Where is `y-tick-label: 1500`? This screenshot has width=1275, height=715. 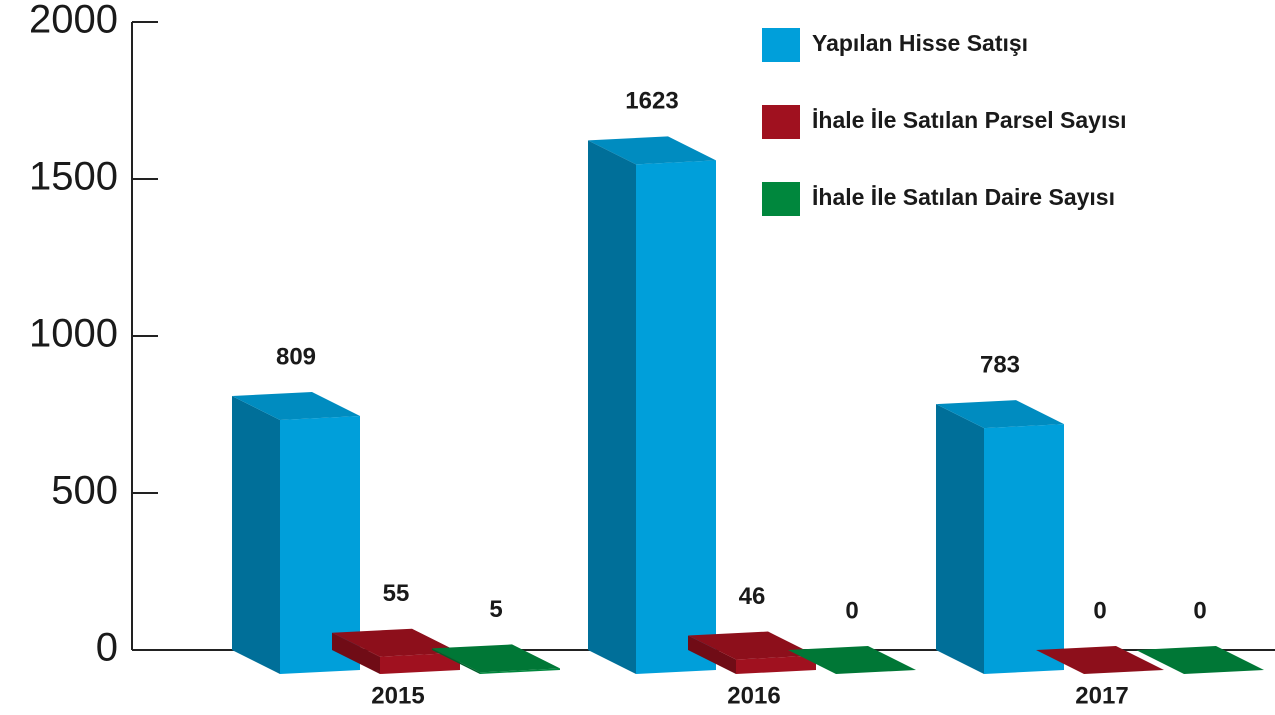 y-tick-label: 1500 is located at coordinates (73, 177).